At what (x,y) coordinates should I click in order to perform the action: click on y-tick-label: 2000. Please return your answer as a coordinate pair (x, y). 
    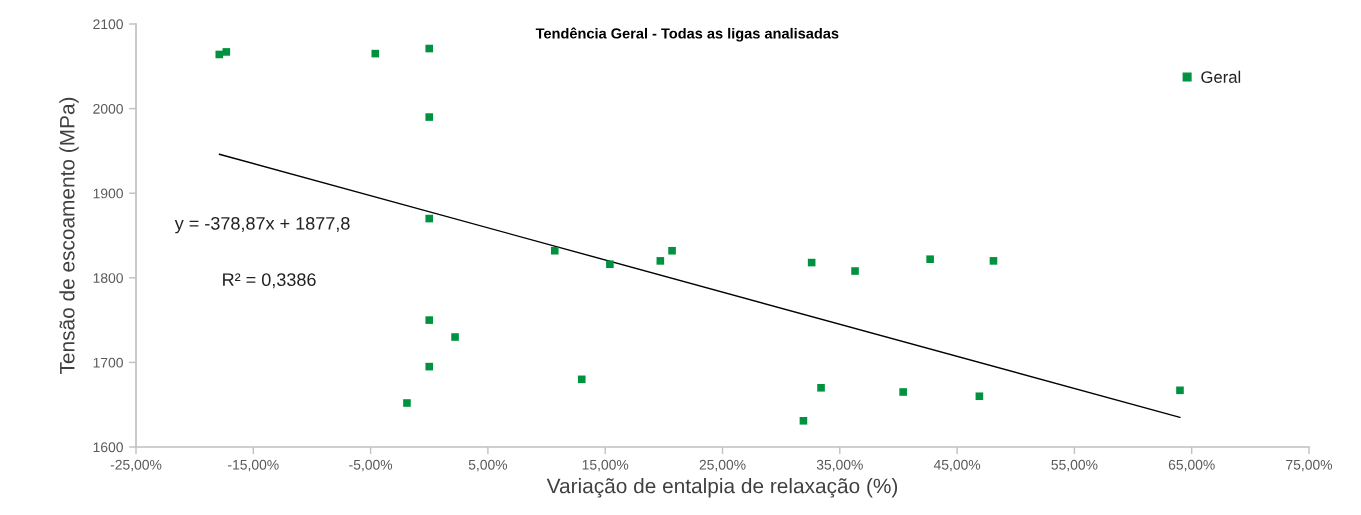
    Looking at the image, I should click on (108, 108).